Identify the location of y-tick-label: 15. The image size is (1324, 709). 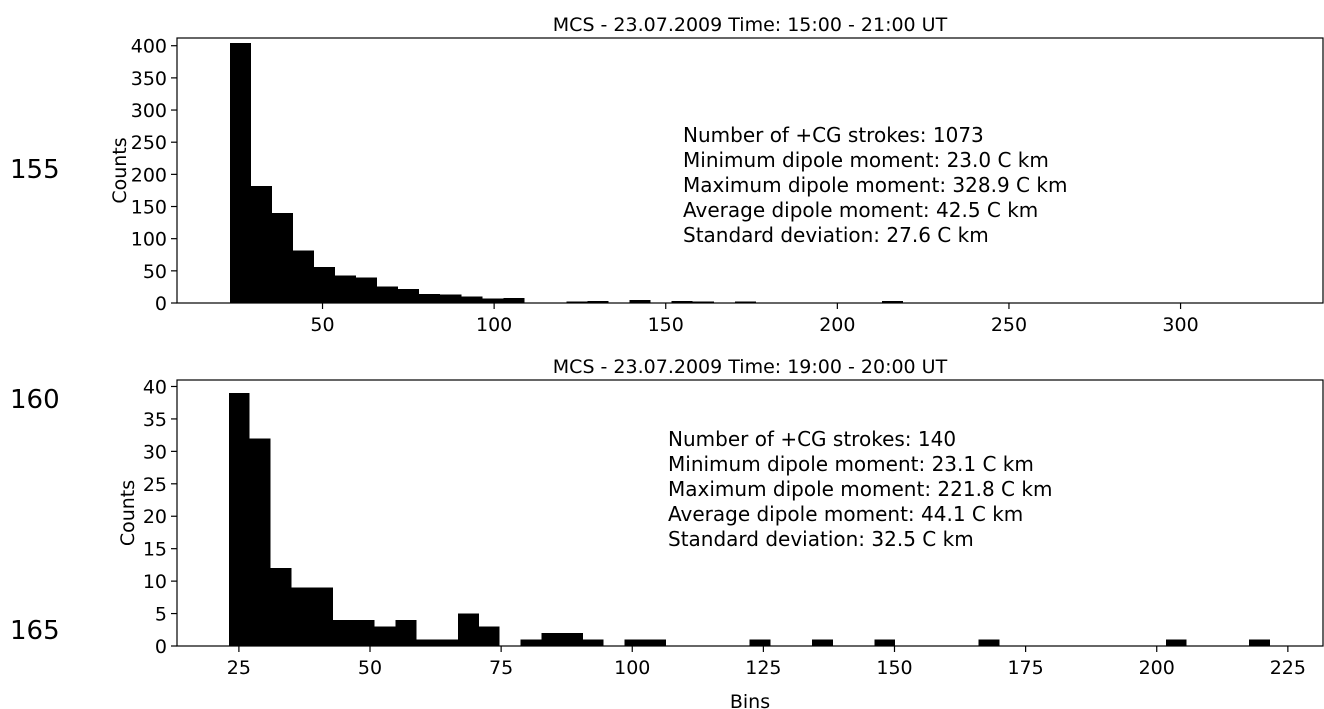
(155, 550).